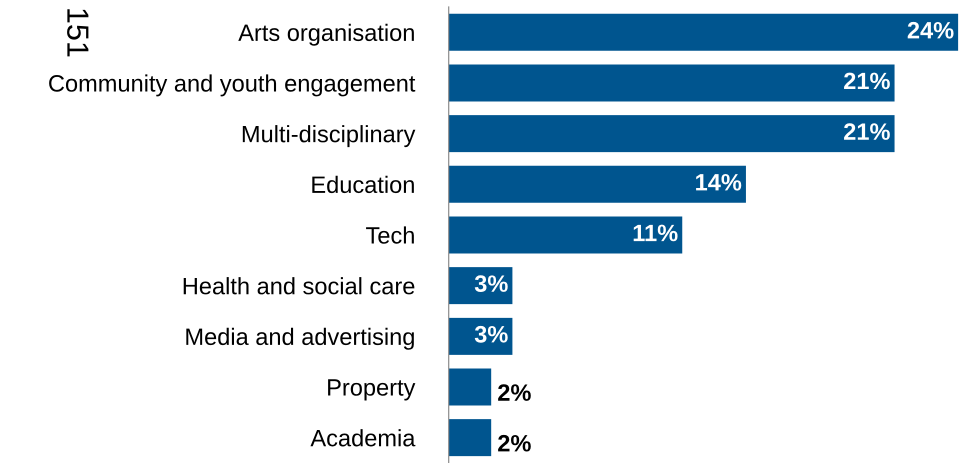 This screenshot has width=965, height=463. Describe the element at coordinates (299, 285) in the screenshot. I see `y-tick-label: Health and social care` at that location.